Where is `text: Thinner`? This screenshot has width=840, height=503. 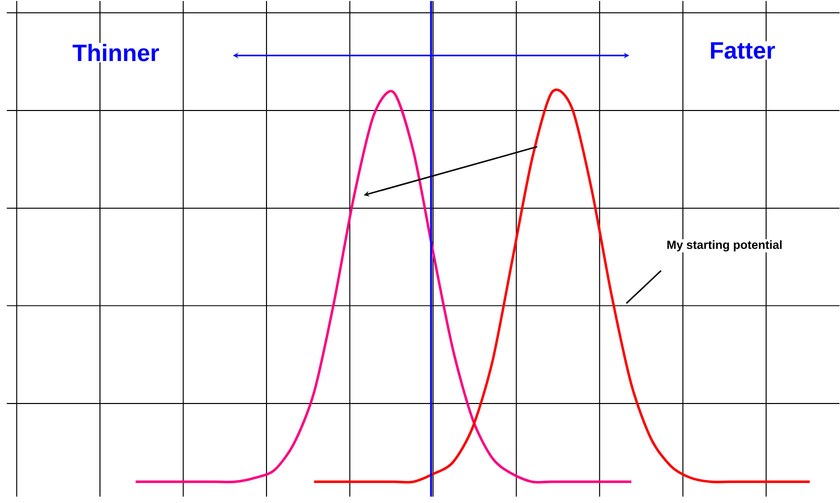
text: Thinner is located at coordinates (115, 53).